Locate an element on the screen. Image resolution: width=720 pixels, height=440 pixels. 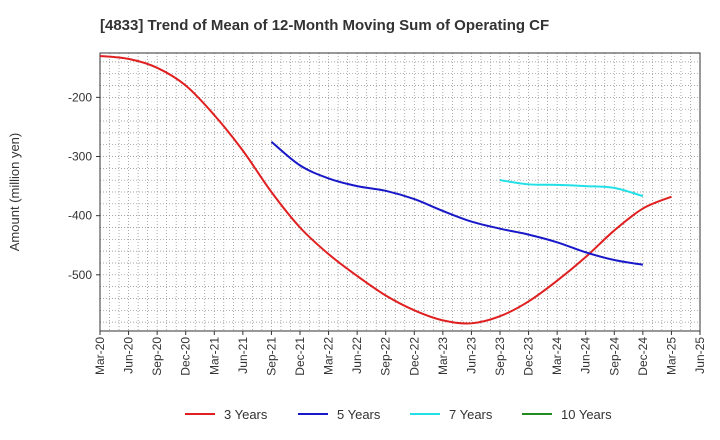
y-tick-label: -200 is located at coordinates (80, 97).